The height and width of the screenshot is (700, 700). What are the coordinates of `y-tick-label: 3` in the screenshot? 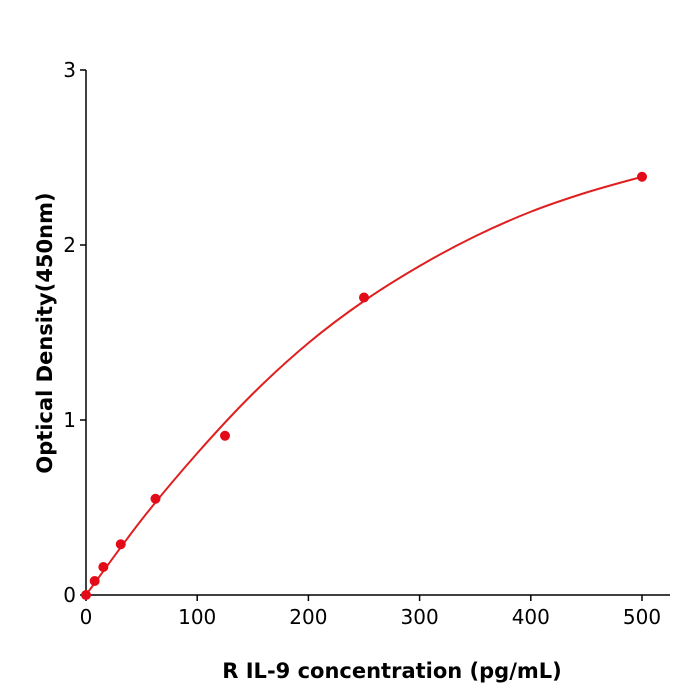 It's located at (69, 70).